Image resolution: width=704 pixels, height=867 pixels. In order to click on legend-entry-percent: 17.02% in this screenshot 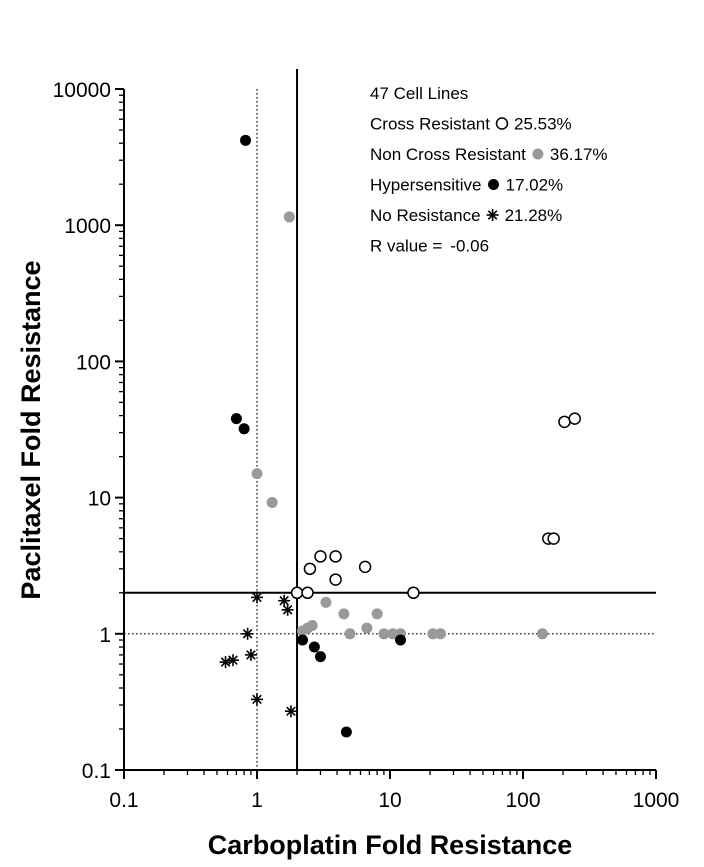, I will do `click(535, 185)`.